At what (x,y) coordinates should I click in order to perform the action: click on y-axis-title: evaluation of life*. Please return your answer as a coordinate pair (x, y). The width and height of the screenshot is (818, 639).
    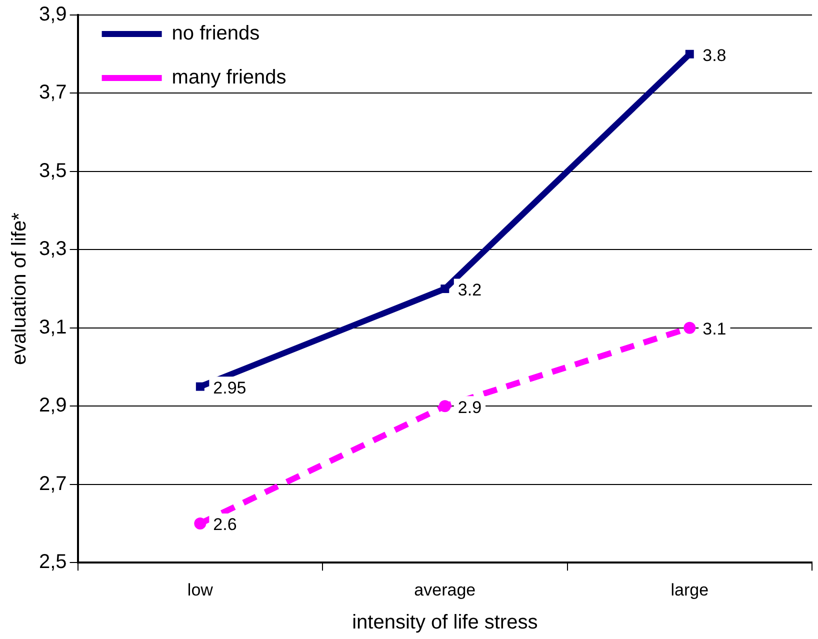
    Looking at the image, I should click on (19, 288).